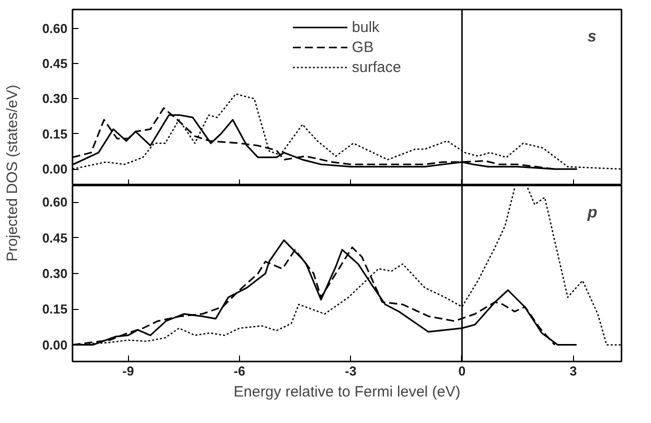 The width and height of the screenshot is (651, 423). Describe the element at coordinates (347, 392) in the screenshot. I see `x-axis-title: Energy relative to Fermi level (eV)` at that location.